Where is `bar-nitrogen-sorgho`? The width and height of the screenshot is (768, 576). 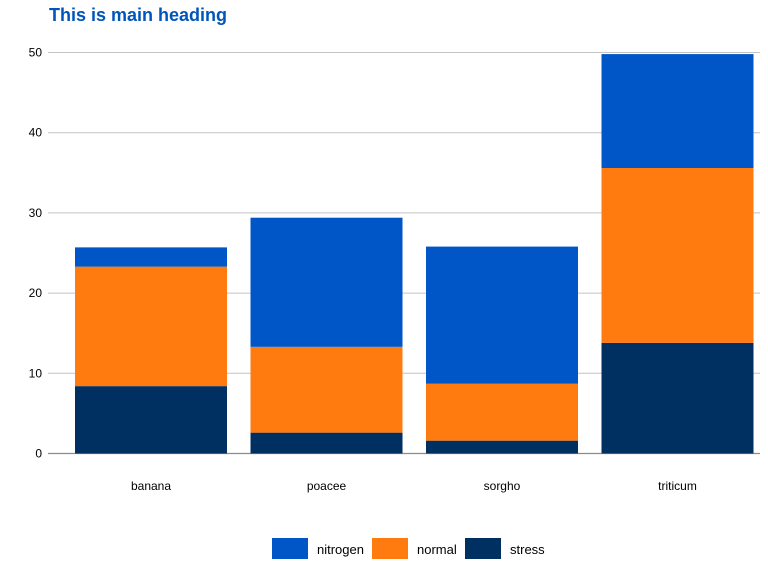 bar-nitrogen-sorgho is located at coordinates (502, 315).